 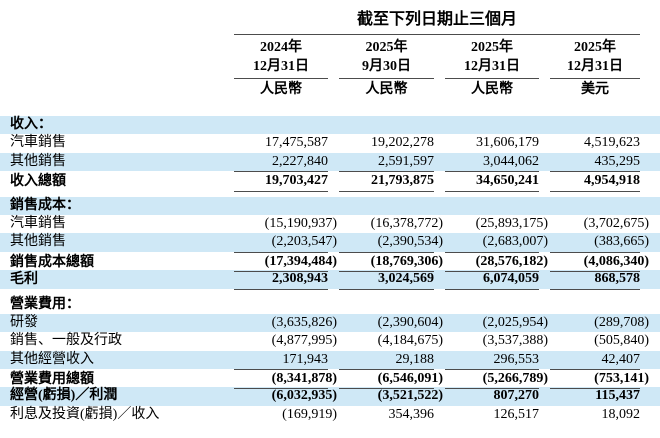 What do you see at coordinates (410, 341) in the screenshot?
I see `row-value: (4,184,675)` at bounding box center [410, 341].